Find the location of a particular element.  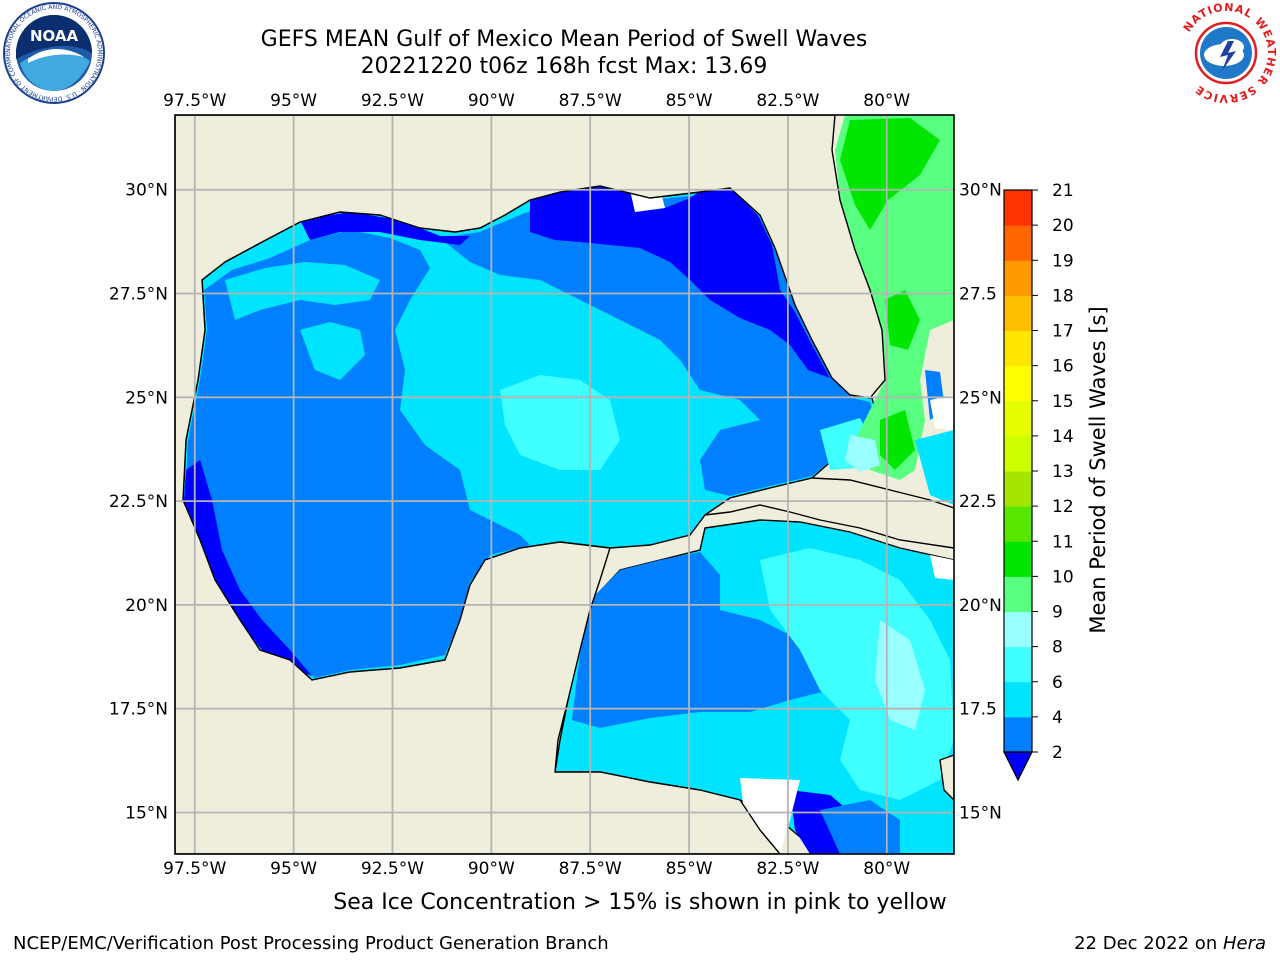

colorbar-tick-label: 6 is located at coordinates (1057, 683).